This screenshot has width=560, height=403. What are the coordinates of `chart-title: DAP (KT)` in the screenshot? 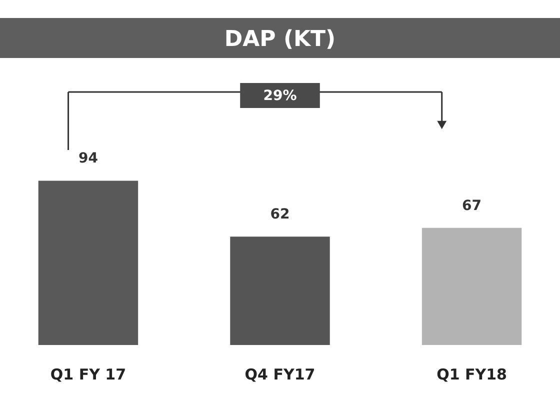 It's located at (280, 39).